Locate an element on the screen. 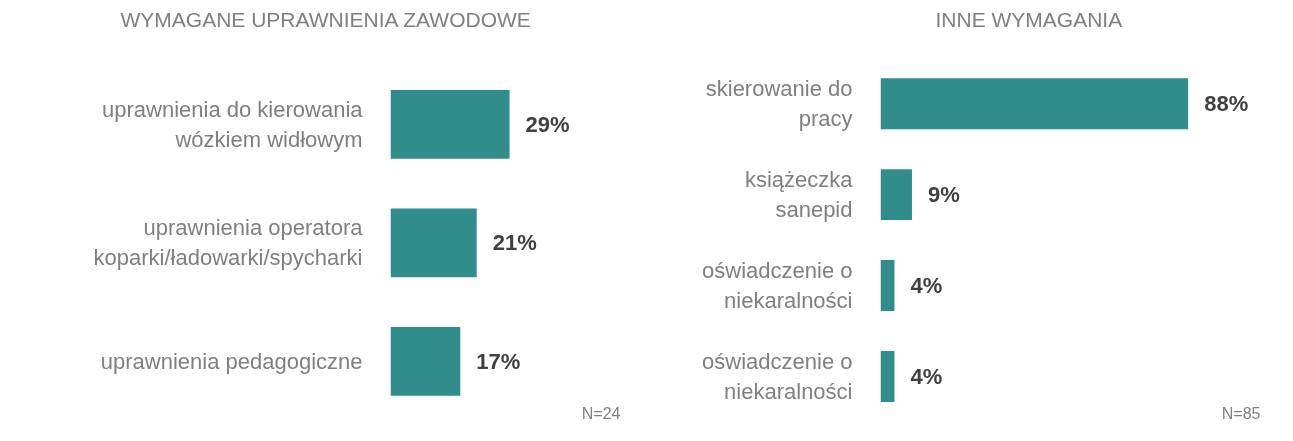  data-label: 29% is located at coordinates (547, 124).